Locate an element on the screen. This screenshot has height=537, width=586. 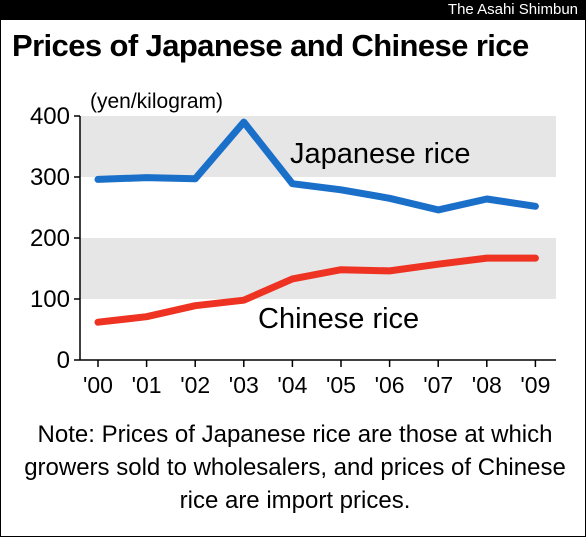
x-tick-label: '09 is located at coordinates (535, 385).